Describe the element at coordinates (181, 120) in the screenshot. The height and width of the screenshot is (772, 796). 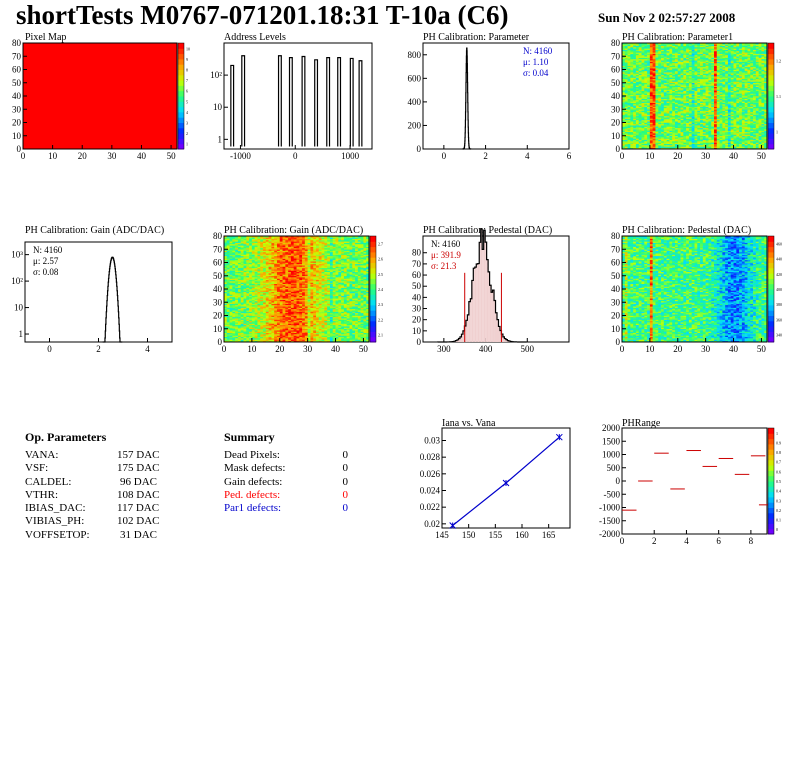
I see `pixelmap-palette-cell` at that location.